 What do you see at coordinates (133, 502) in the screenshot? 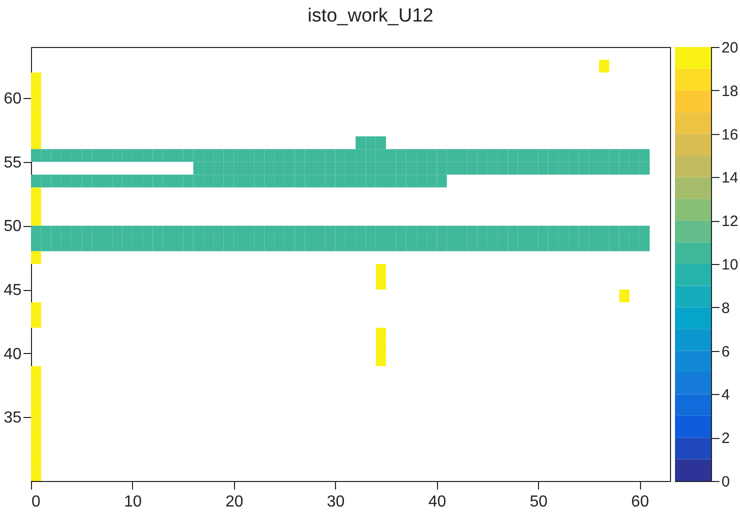
I see `x-tick-label: 10` at bounding box center [133, 502].